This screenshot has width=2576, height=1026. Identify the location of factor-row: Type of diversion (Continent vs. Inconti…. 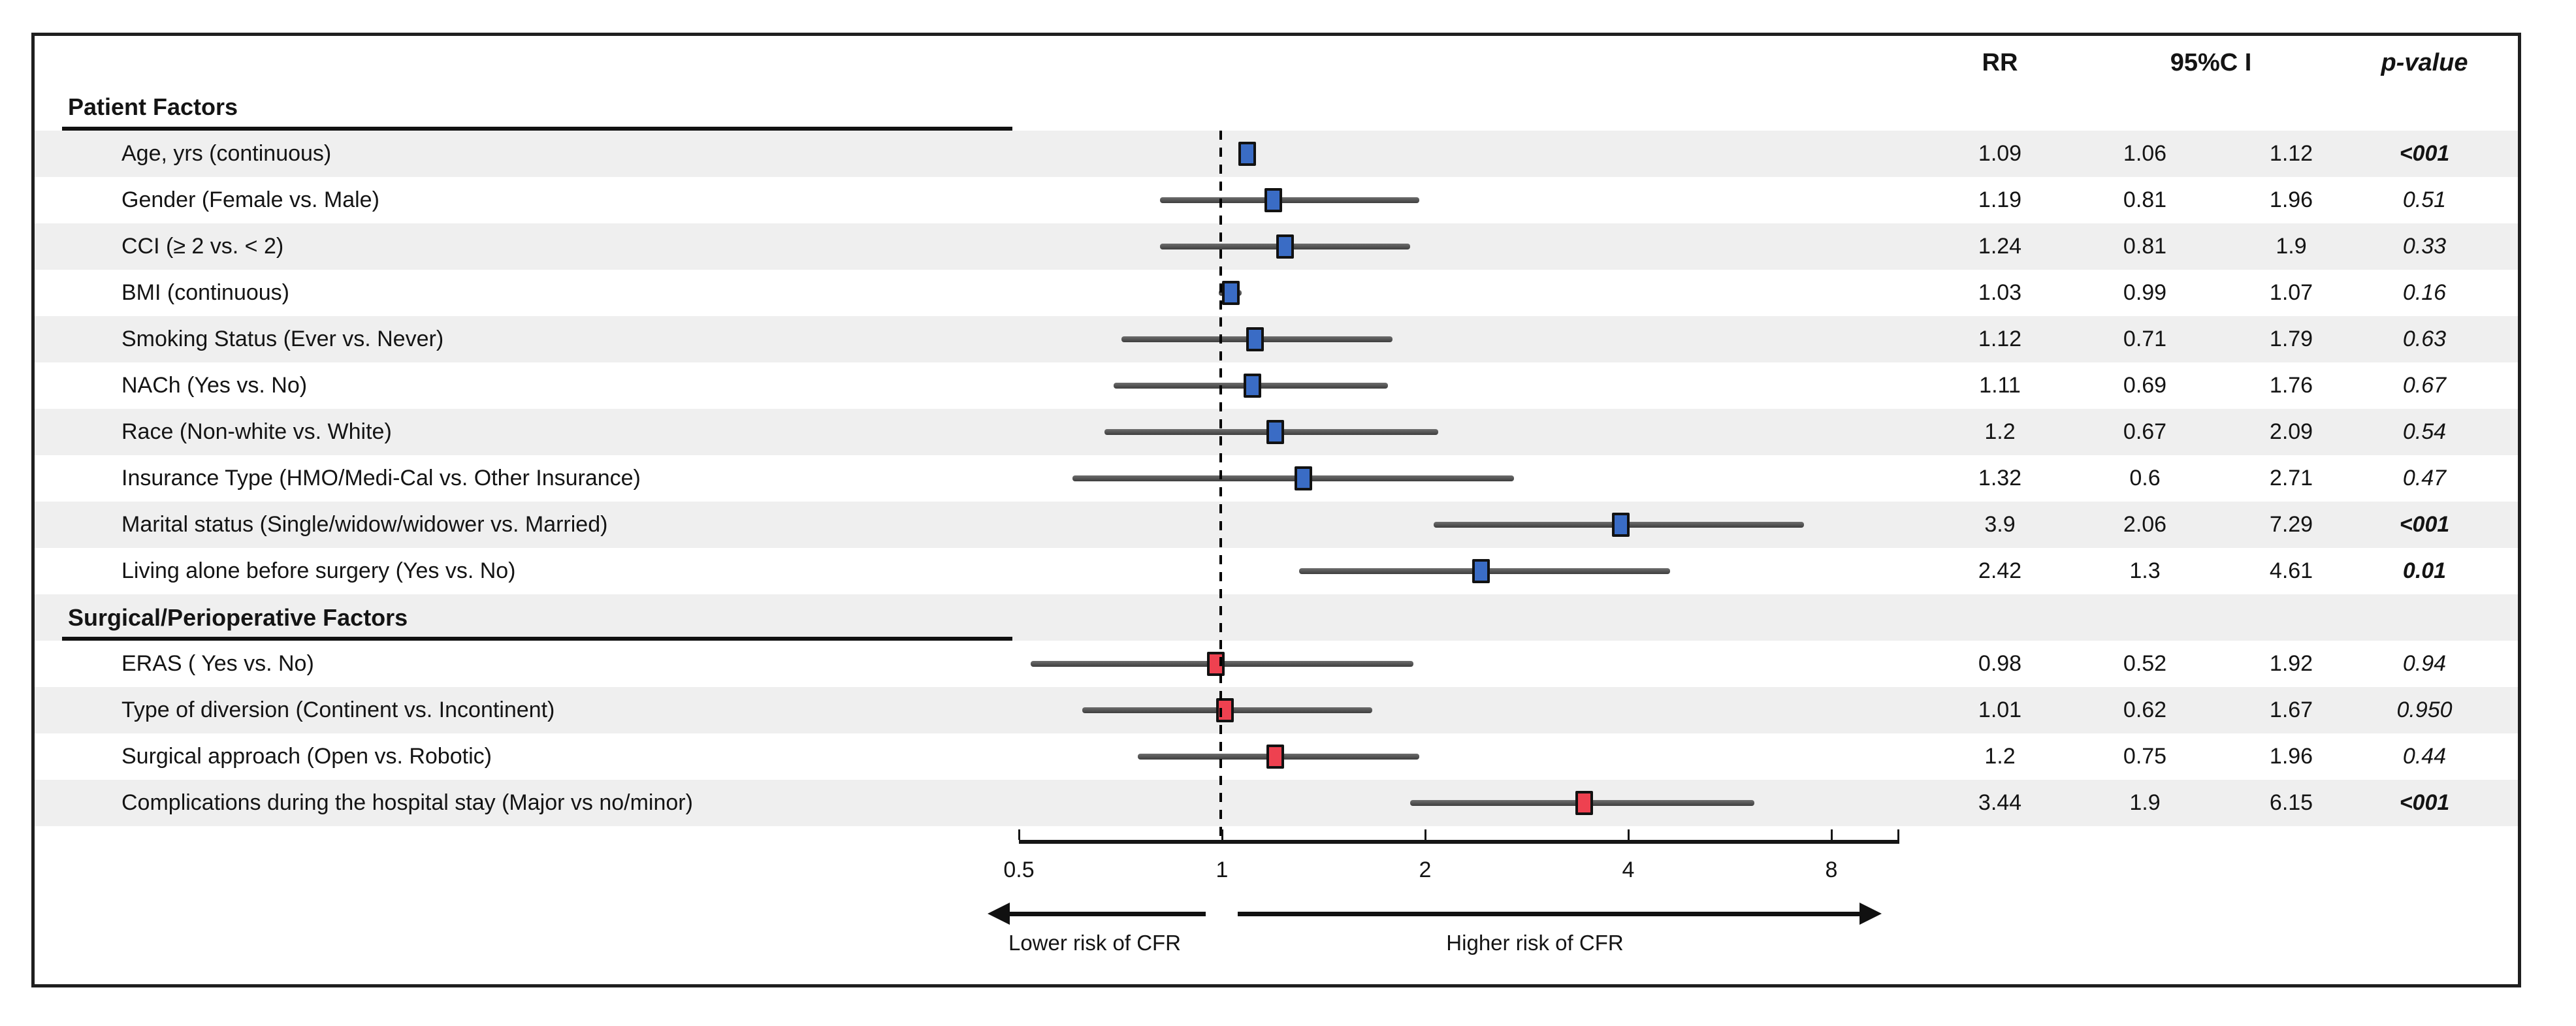
(1288, 710).